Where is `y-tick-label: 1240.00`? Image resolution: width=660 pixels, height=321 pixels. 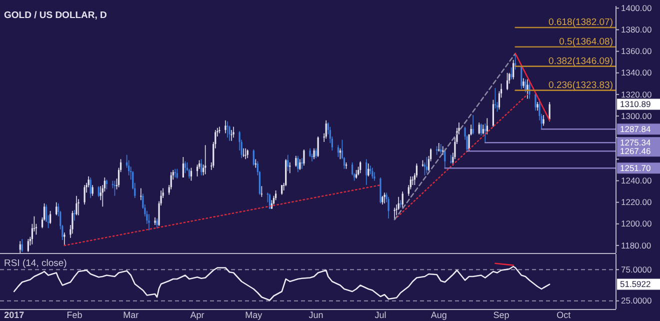
y-tick-label: 1240.00 is located at coordinates (636, 181).